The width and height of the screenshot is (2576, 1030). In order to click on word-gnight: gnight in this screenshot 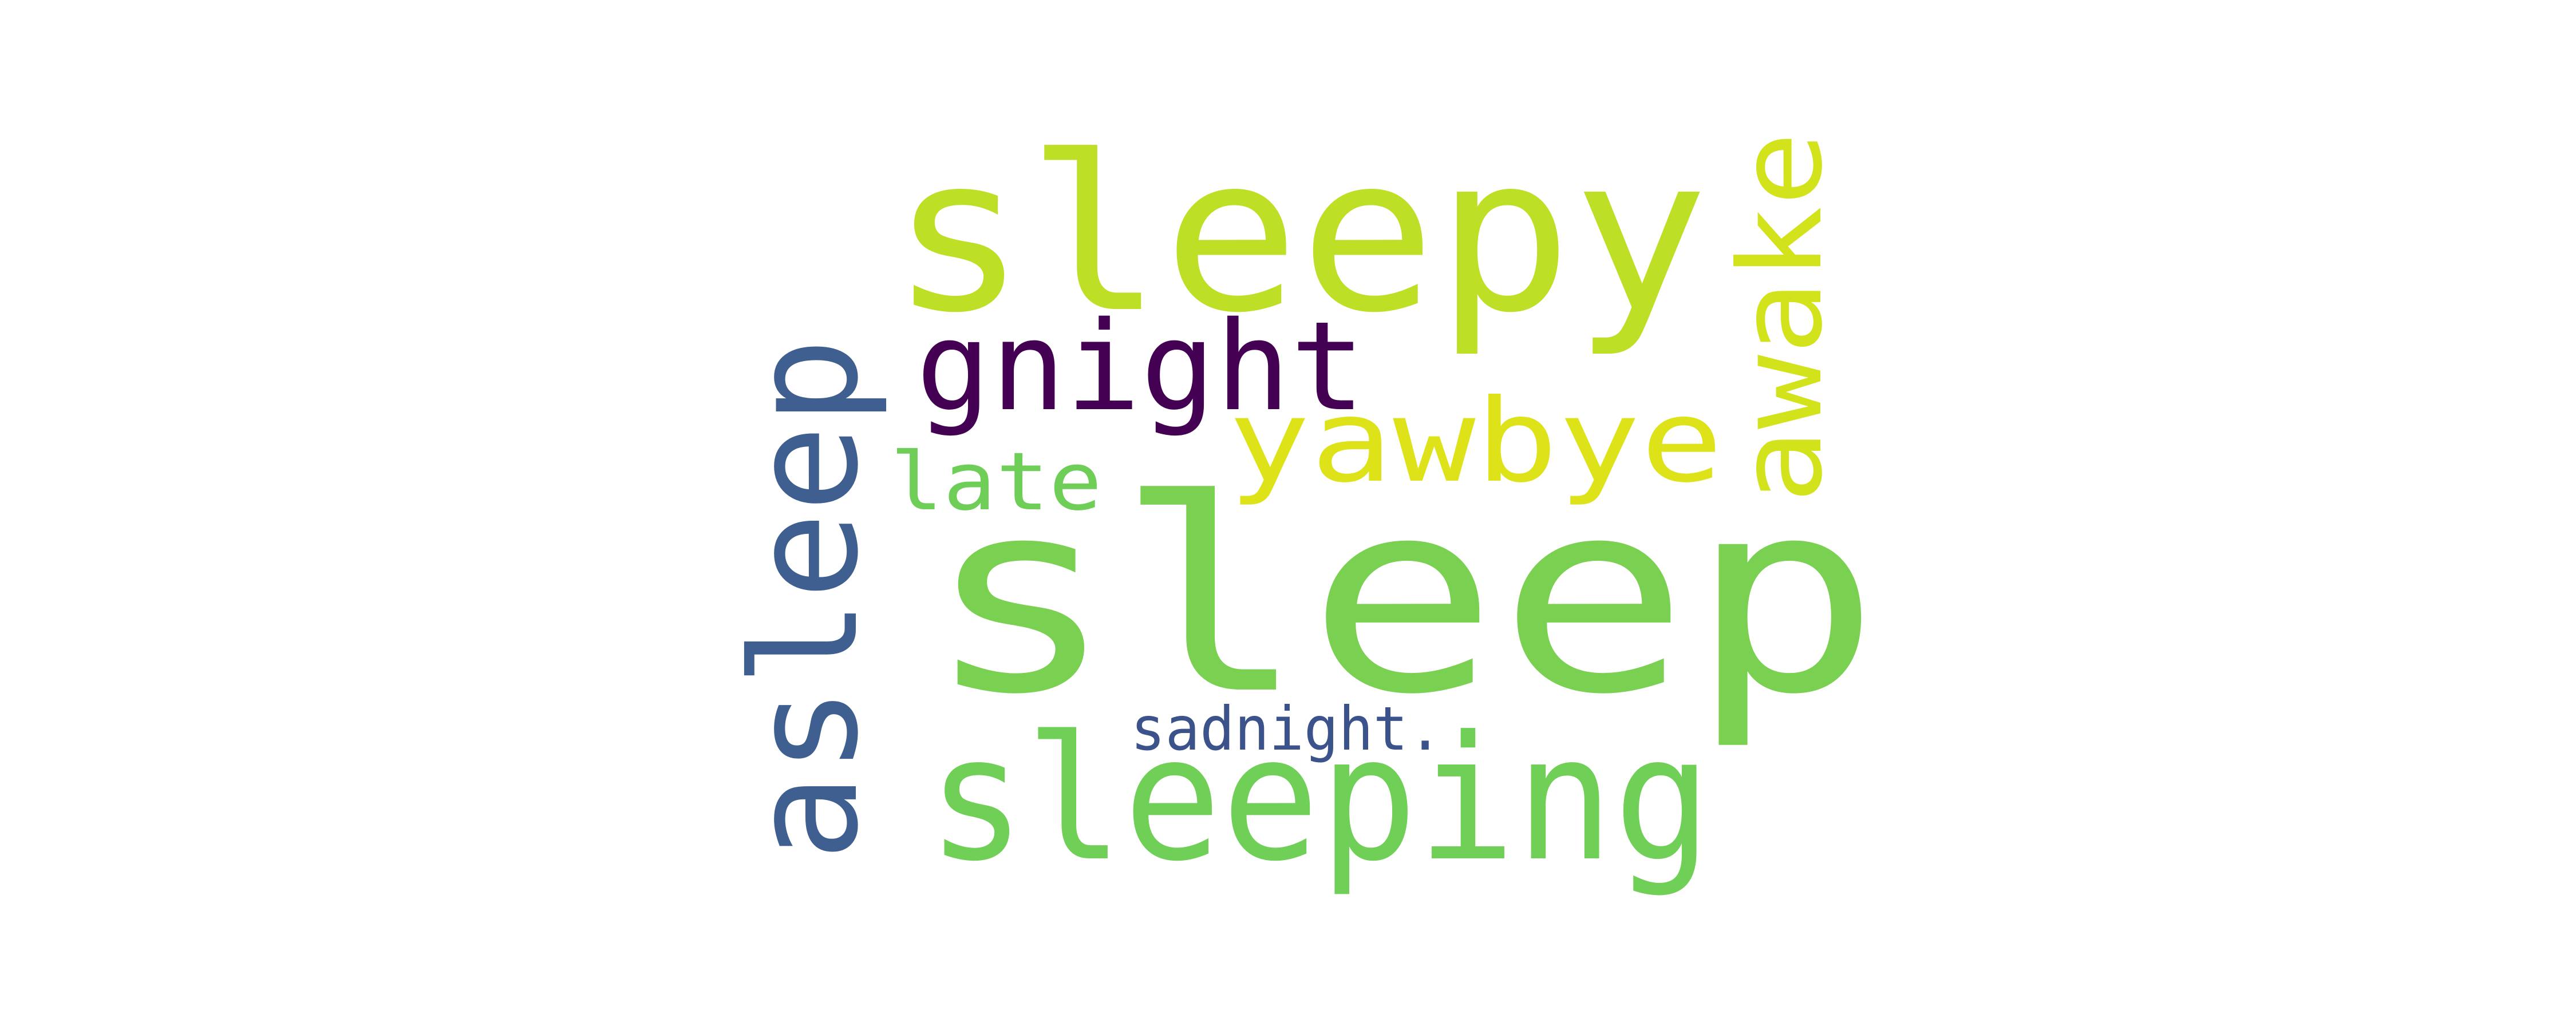, I will do `click(1140, 366)`.